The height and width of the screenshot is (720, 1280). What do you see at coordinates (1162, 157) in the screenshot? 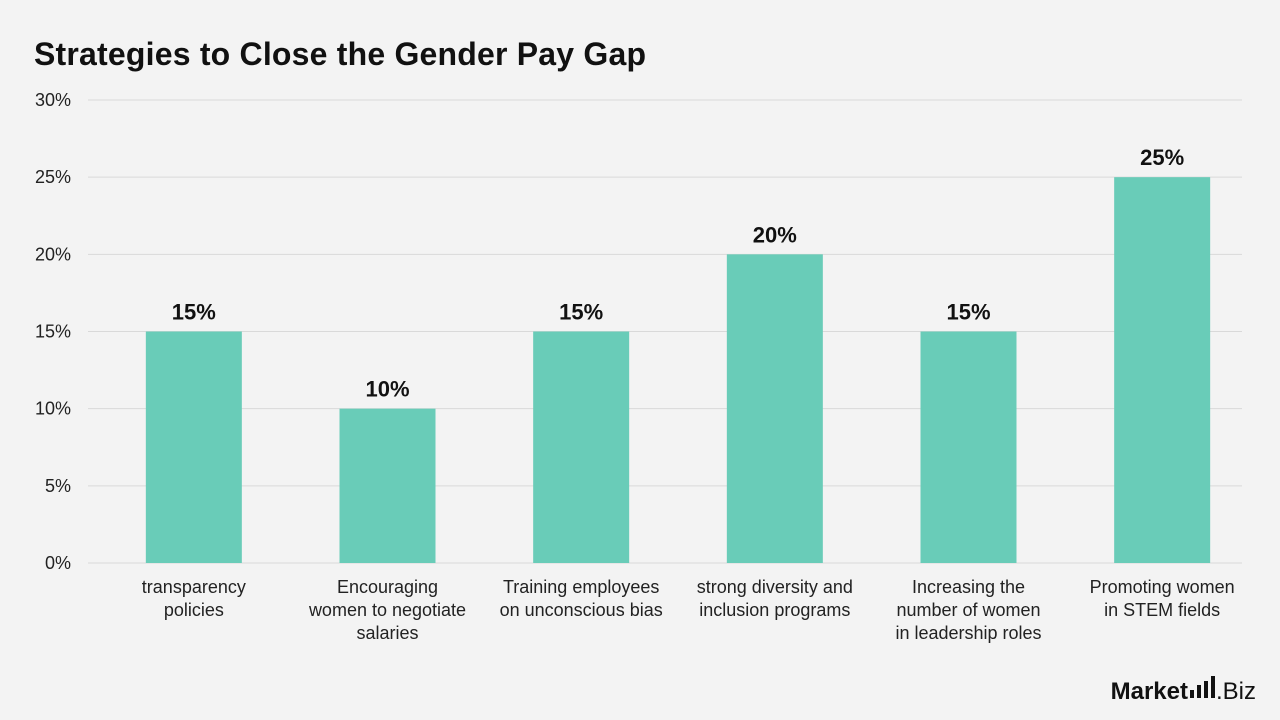
I see `data-label: 25%` at bounding box center [1162, 157].